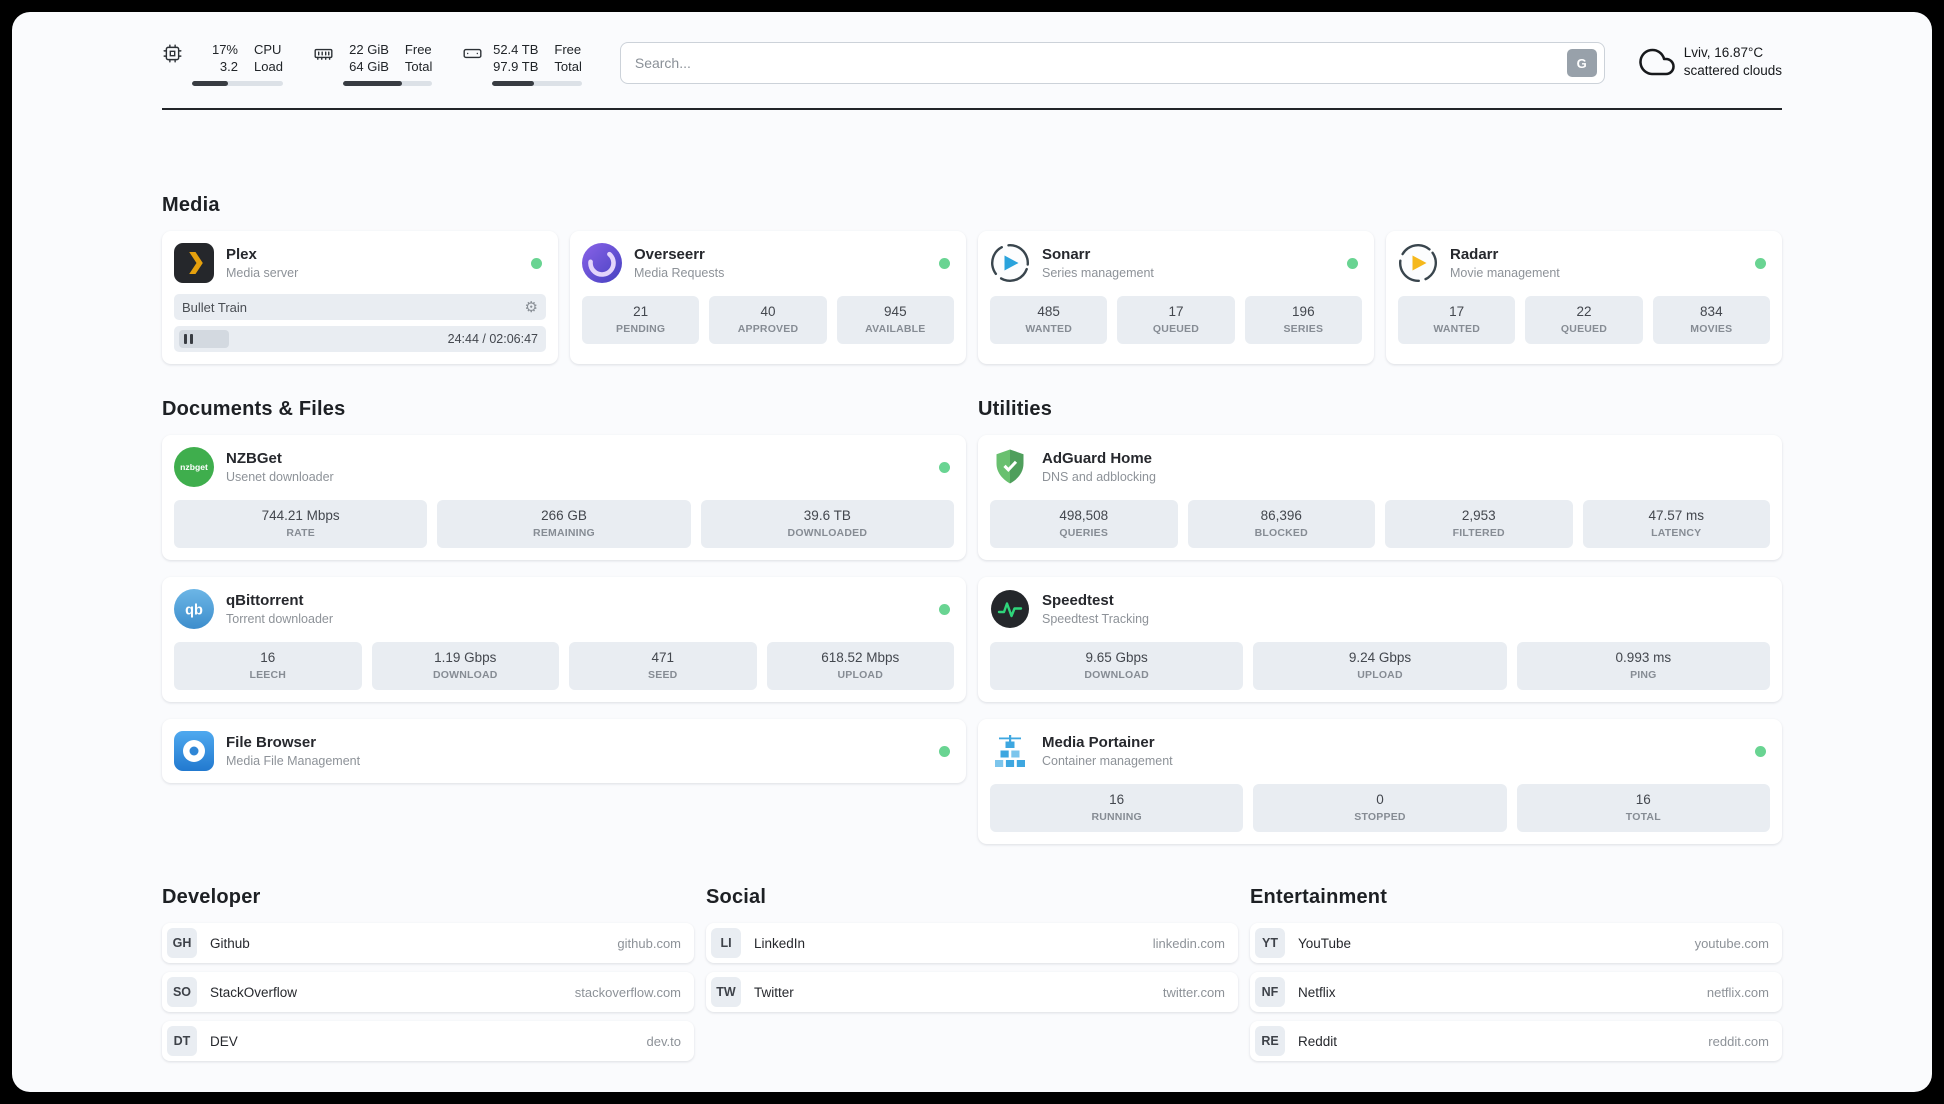  Describe the element at coordinates (360, 323) in the screenshot. I see `plex-now-playing-widget: Bullet Train ⚙ 24:44 / 02:06:47` at that location.